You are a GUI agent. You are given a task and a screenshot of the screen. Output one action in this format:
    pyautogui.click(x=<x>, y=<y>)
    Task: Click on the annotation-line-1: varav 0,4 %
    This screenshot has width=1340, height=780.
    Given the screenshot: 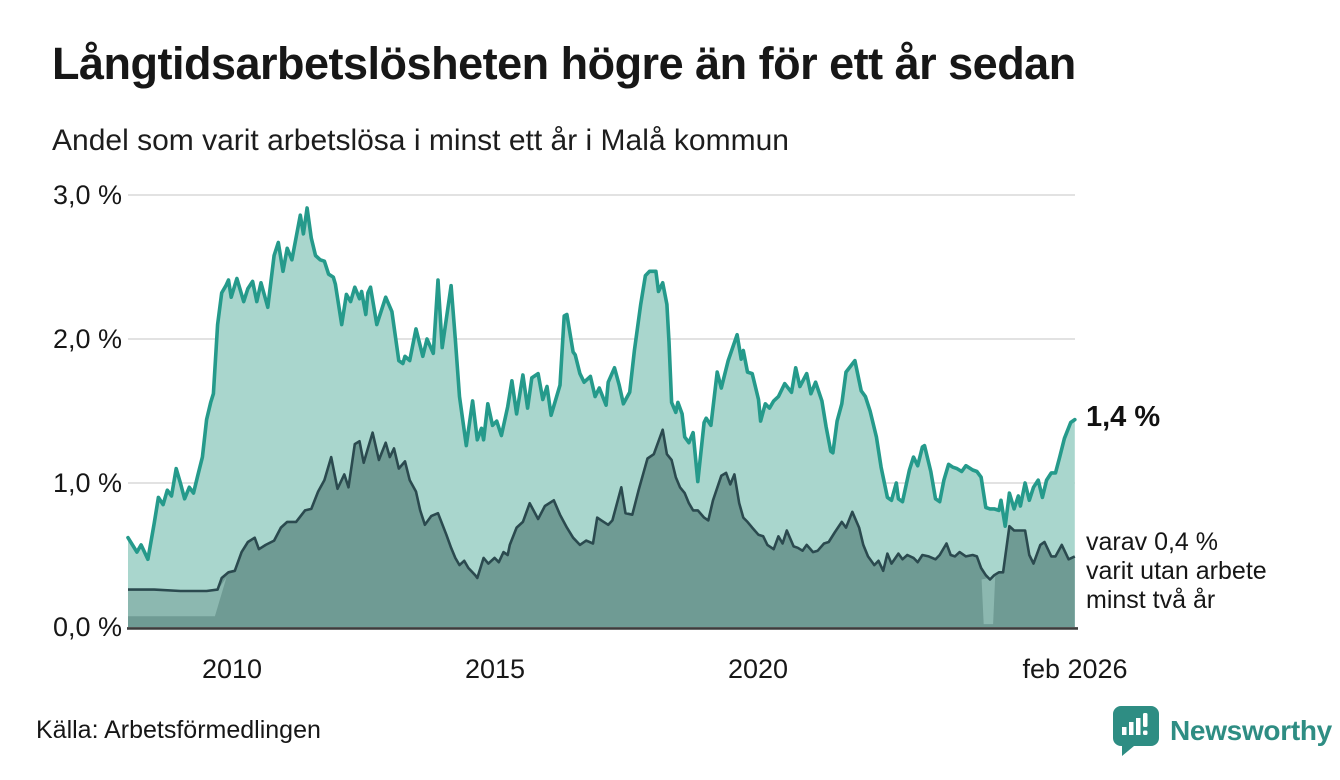 What is the action you would take?
    pyautogui.click(x=1152, y=542)
    